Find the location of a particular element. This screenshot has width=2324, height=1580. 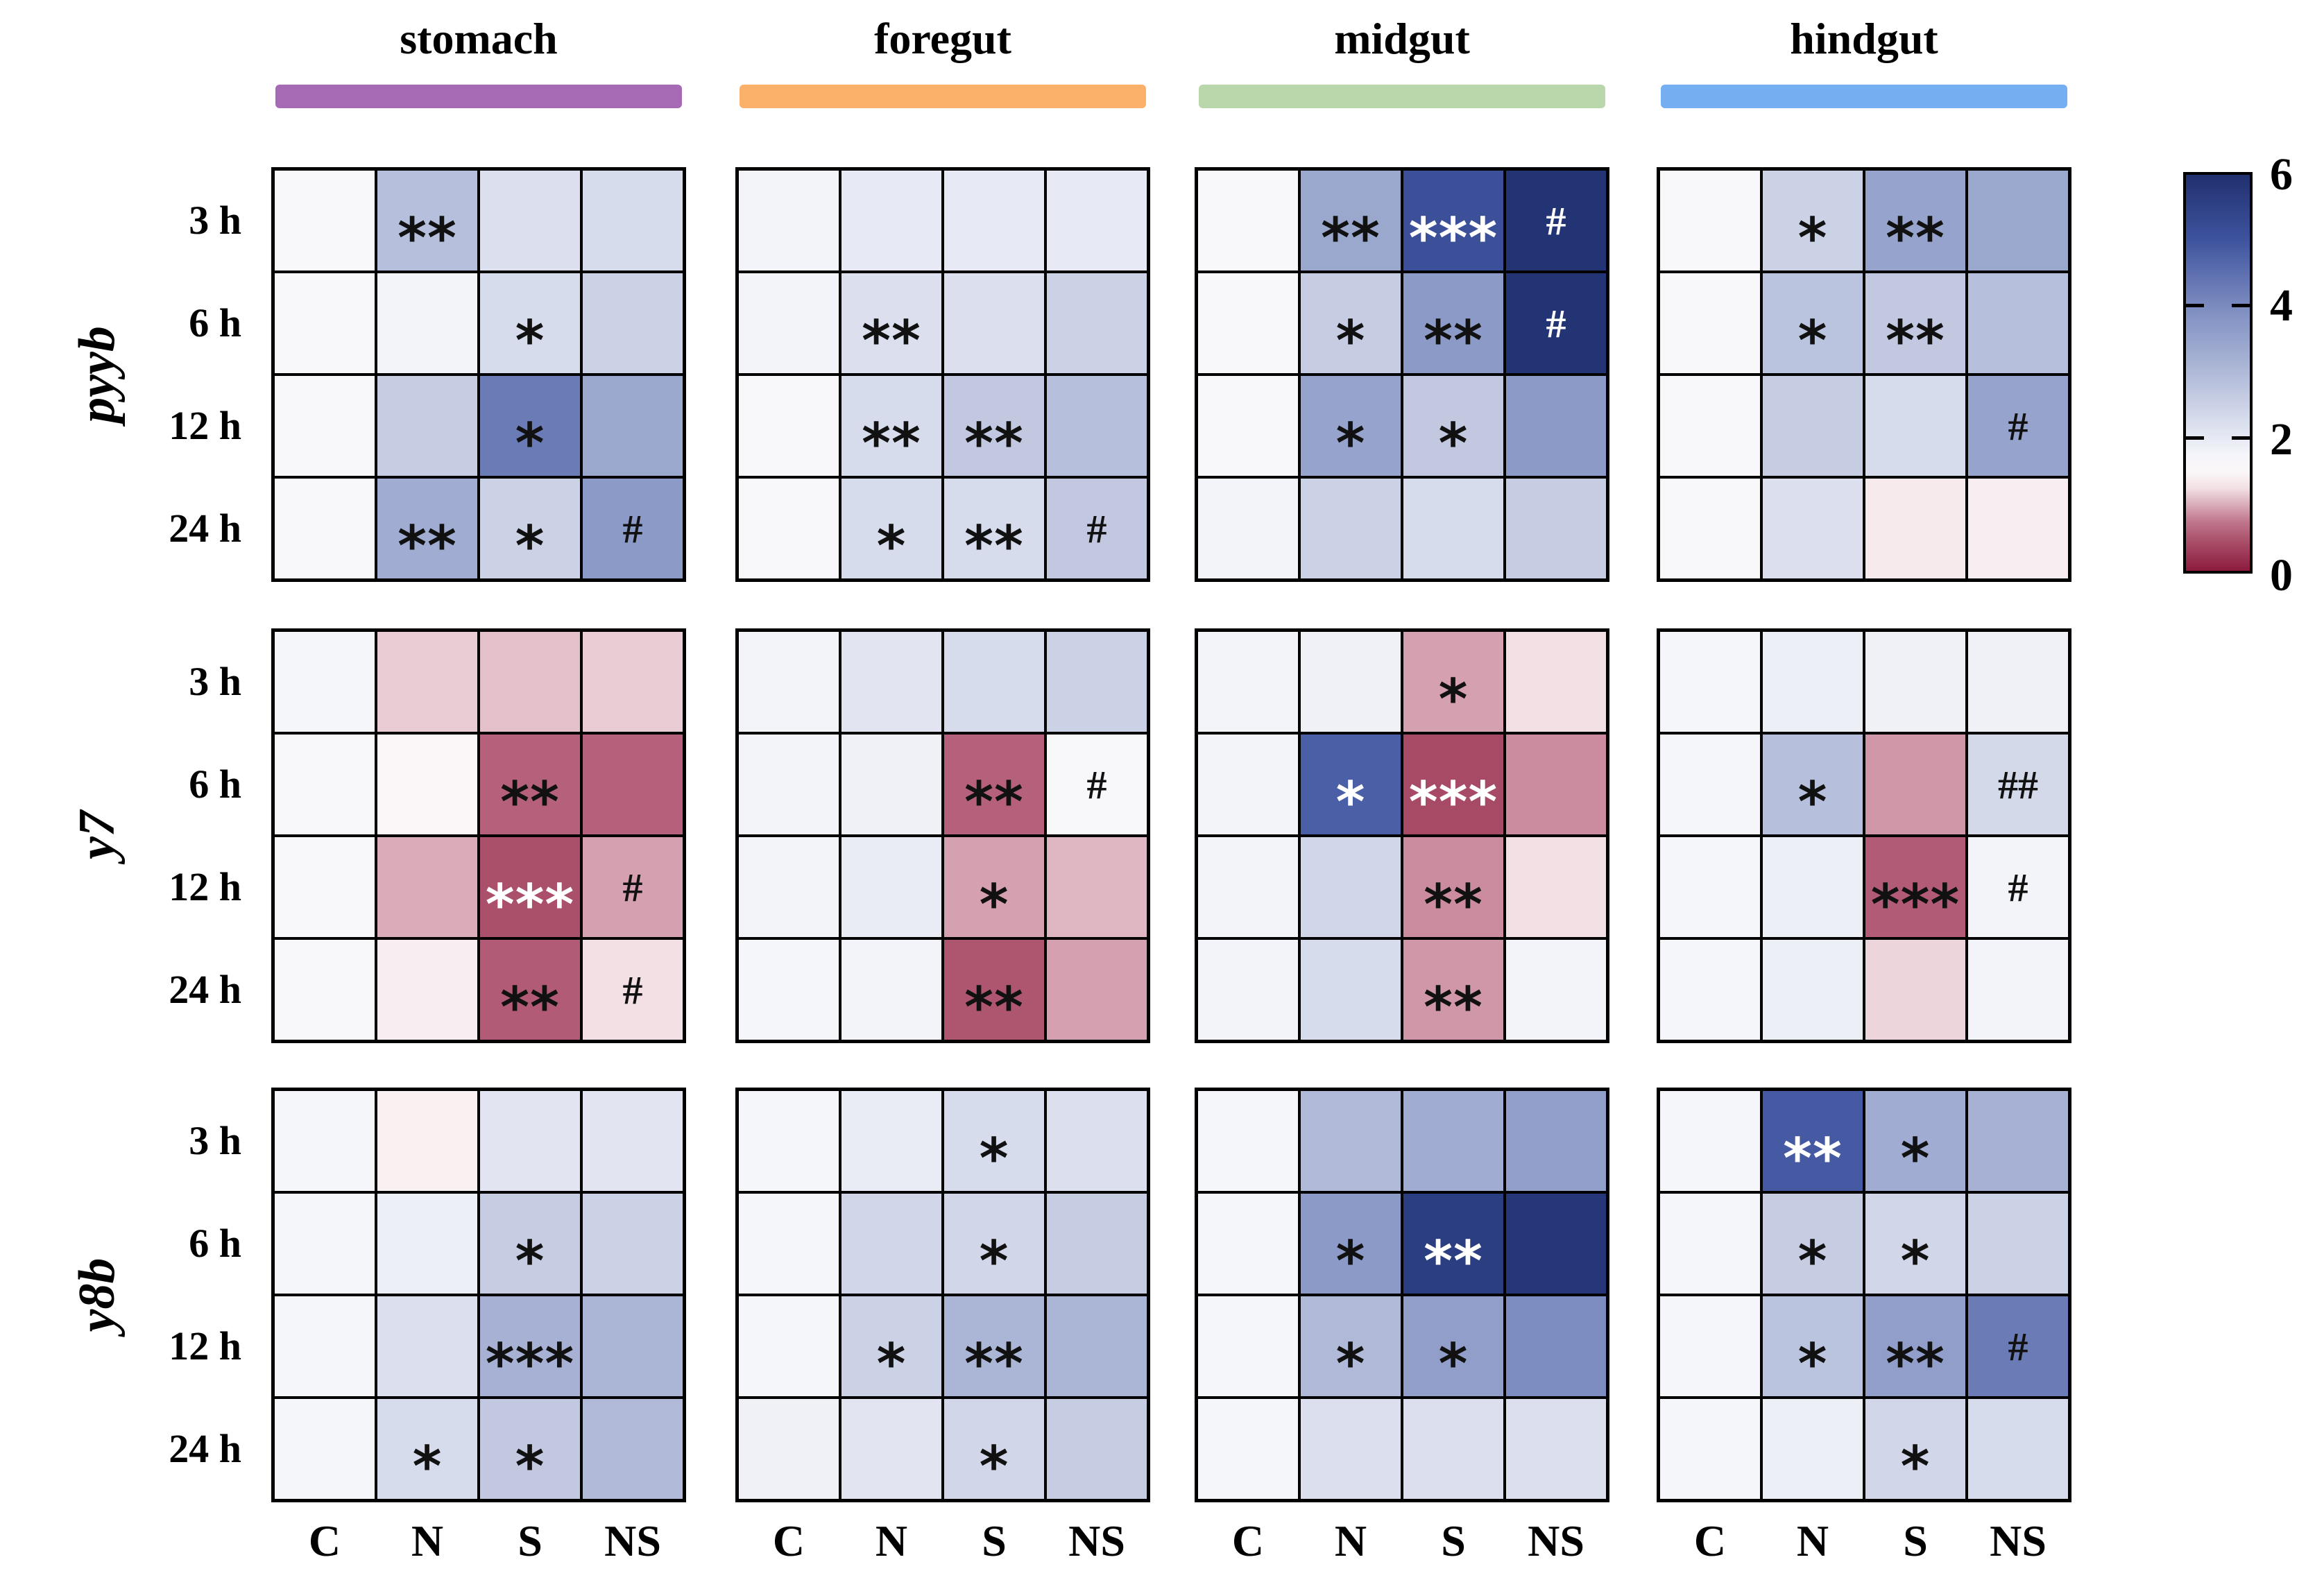

heatmap-cell-y8b-stomach-12h-NS is located at coordinates (633, 1346).